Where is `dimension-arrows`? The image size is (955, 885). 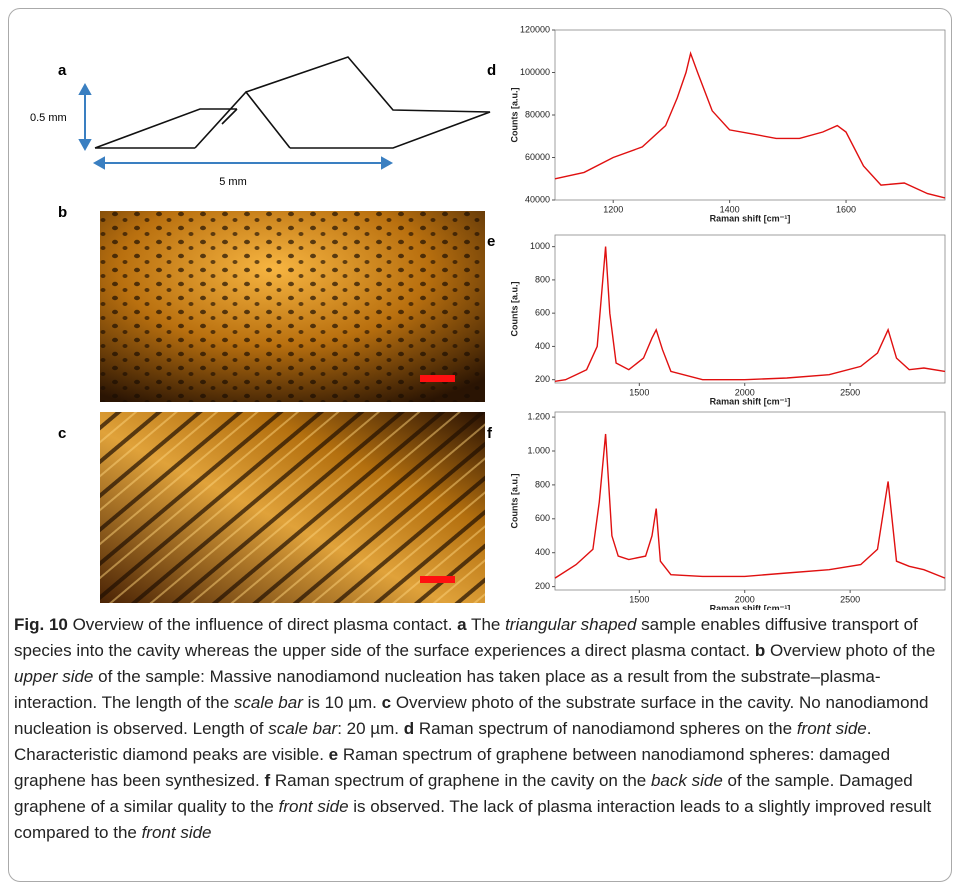
dimension-arrows is located at coordinates (236, 126).